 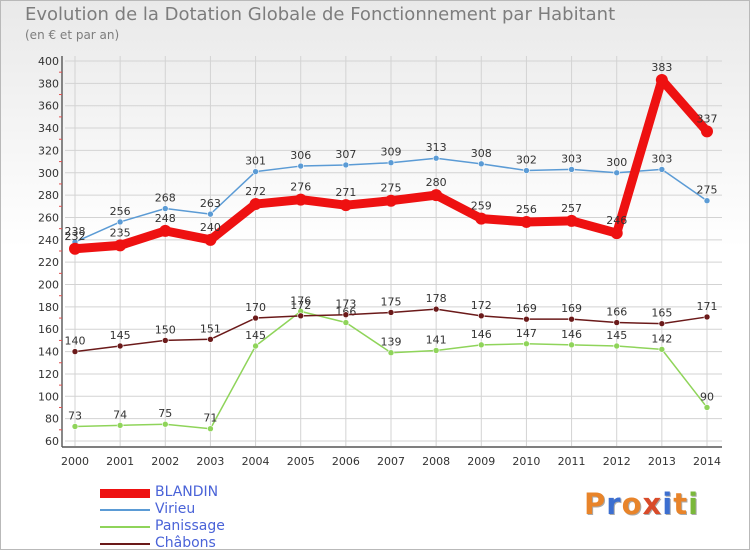 I want to click on data-label-panissage: 141, so click(x=436, y=339).